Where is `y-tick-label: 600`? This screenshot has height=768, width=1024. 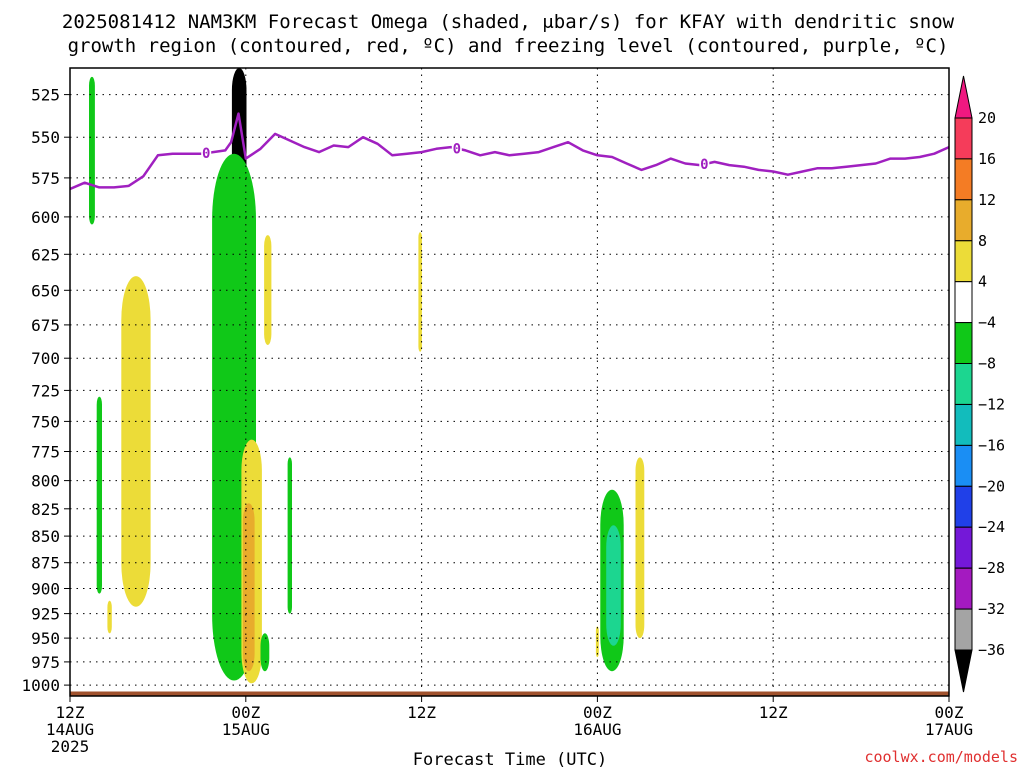
y-tick-label: 600 is located at coordinates (45, 217).